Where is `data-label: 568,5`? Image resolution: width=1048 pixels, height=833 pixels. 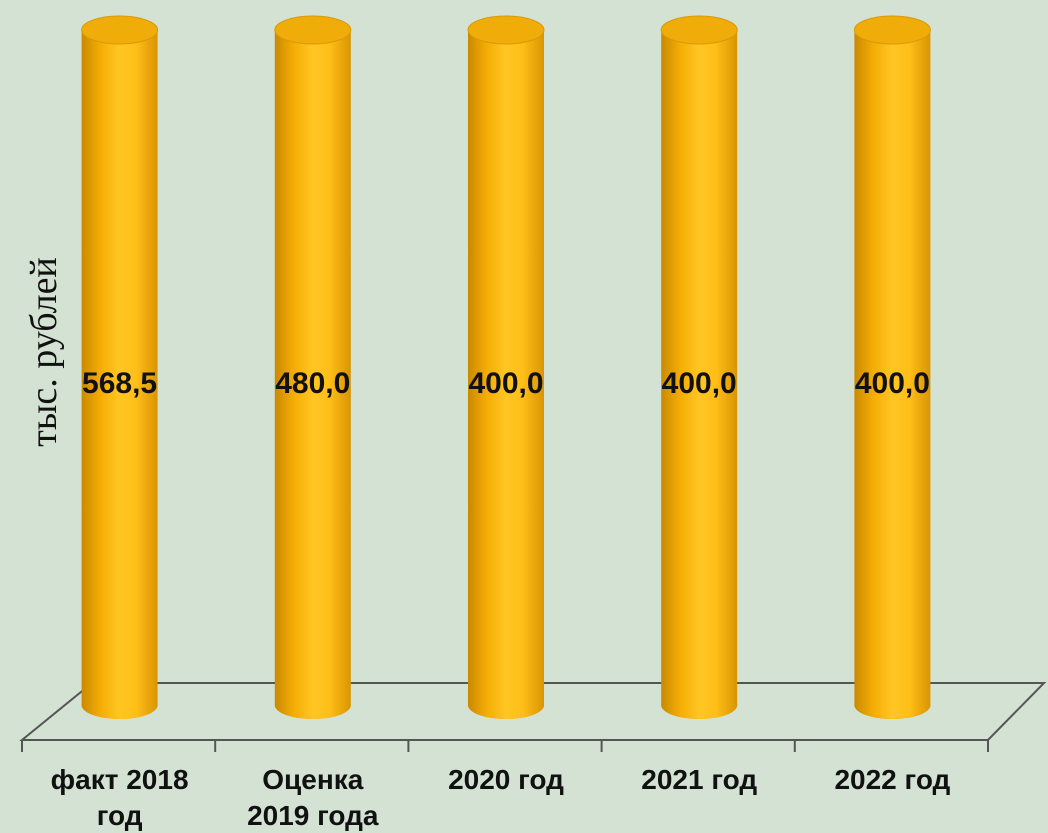
data-label: 568,5 is located at coordinates (119, 383).